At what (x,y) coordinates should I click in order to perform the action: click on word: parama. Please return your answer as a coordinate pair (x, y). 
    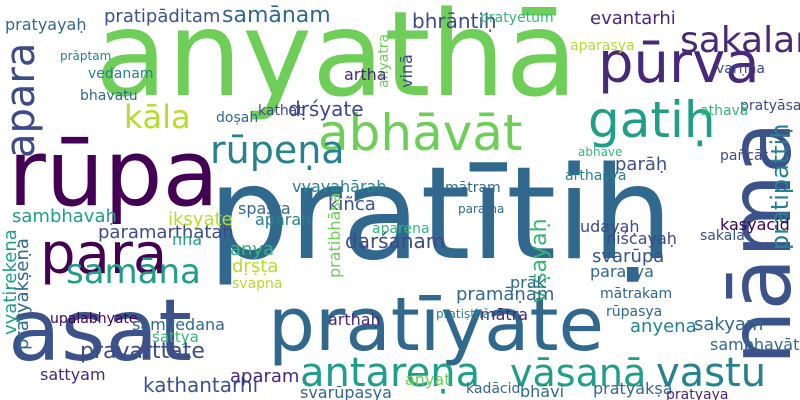
    Looking at the image, I should click on (481, 209).